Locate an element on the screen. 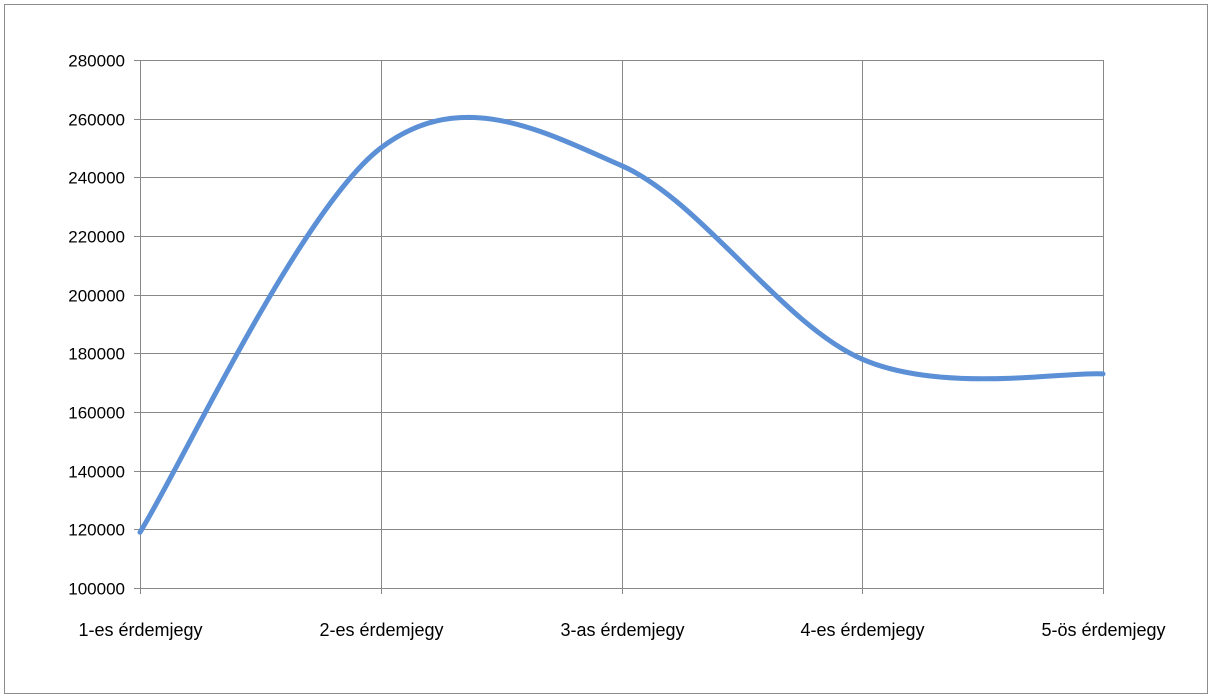 The image size is (1214, 700). x-tick-label: 5-ös érdemjegy is located at coordinates (1103, 630).